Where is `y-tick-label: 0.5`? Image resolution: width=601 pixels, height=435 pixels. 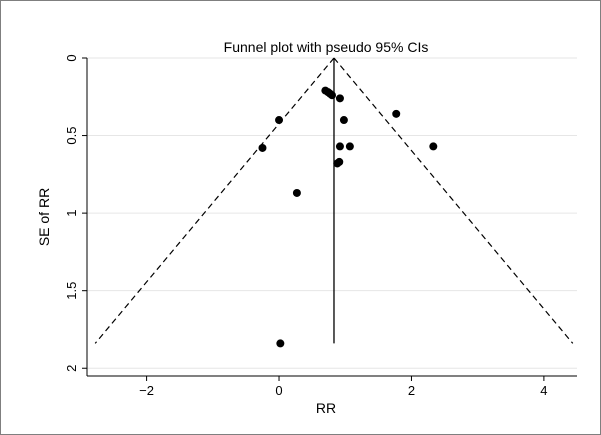 y-tick-label: 0.5 is located at coordinates (71, 136).